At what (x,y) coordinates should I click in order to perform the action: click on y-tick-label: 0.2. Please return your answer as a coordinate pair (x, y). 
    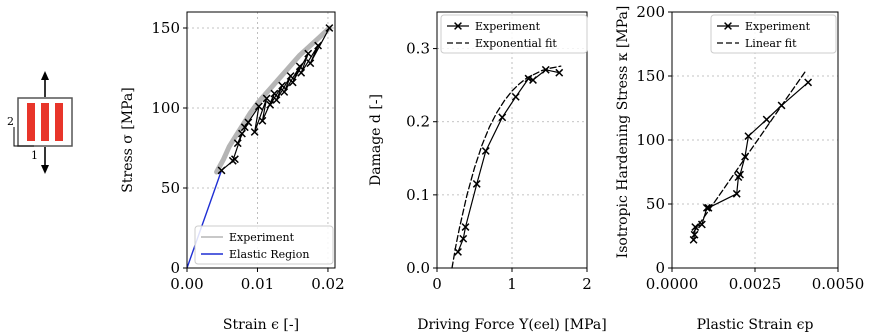
    Looking at the image, I should click on (418, 122).